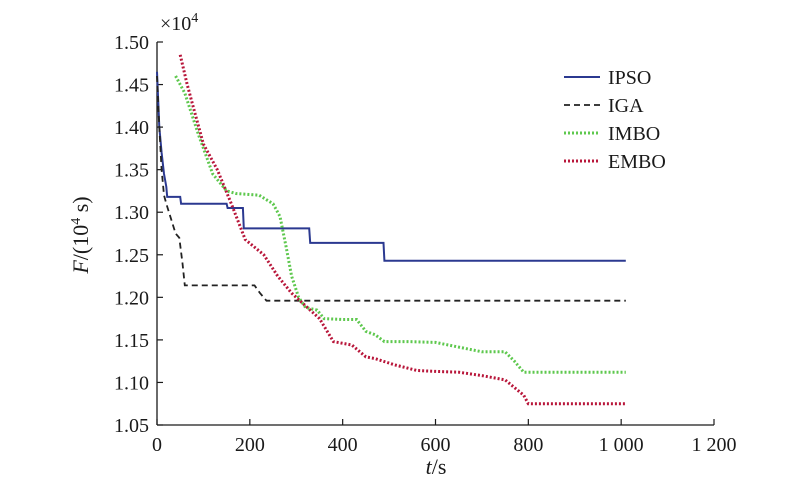  I want to click on y-tick-label: 1.40, so click(131, 128).